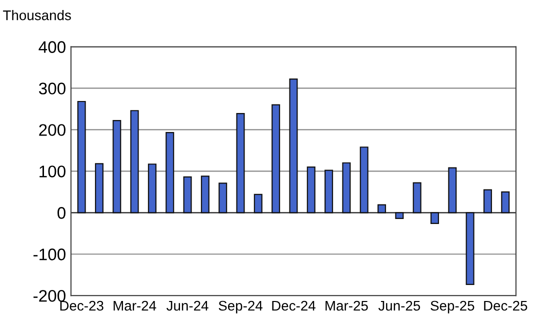 The height and width of the screenshot is (334, 546). I want to click on y-tick-label: -200, so click(50, 296).